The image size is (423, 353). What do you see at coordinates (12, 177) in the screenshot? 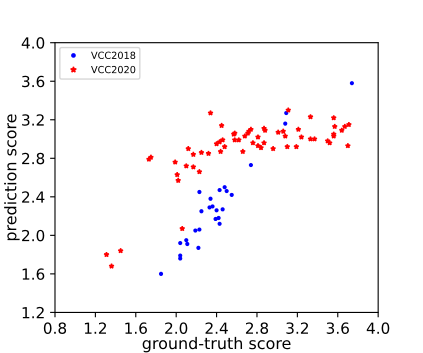
I see `y-axis-title: prediction score` at bounding box center [12, 177].